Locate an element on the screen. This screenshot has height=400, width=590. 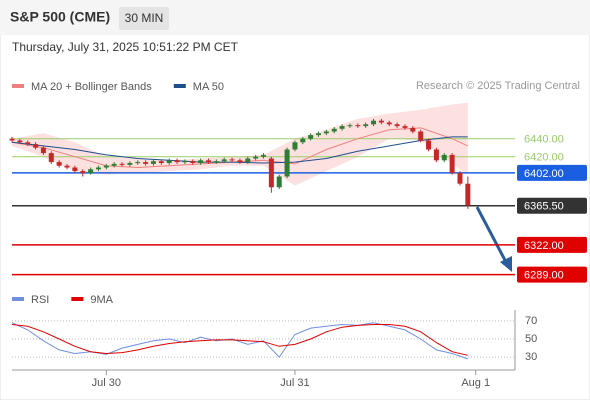
forecast-arrow-head is located at coordinates (506, 264).